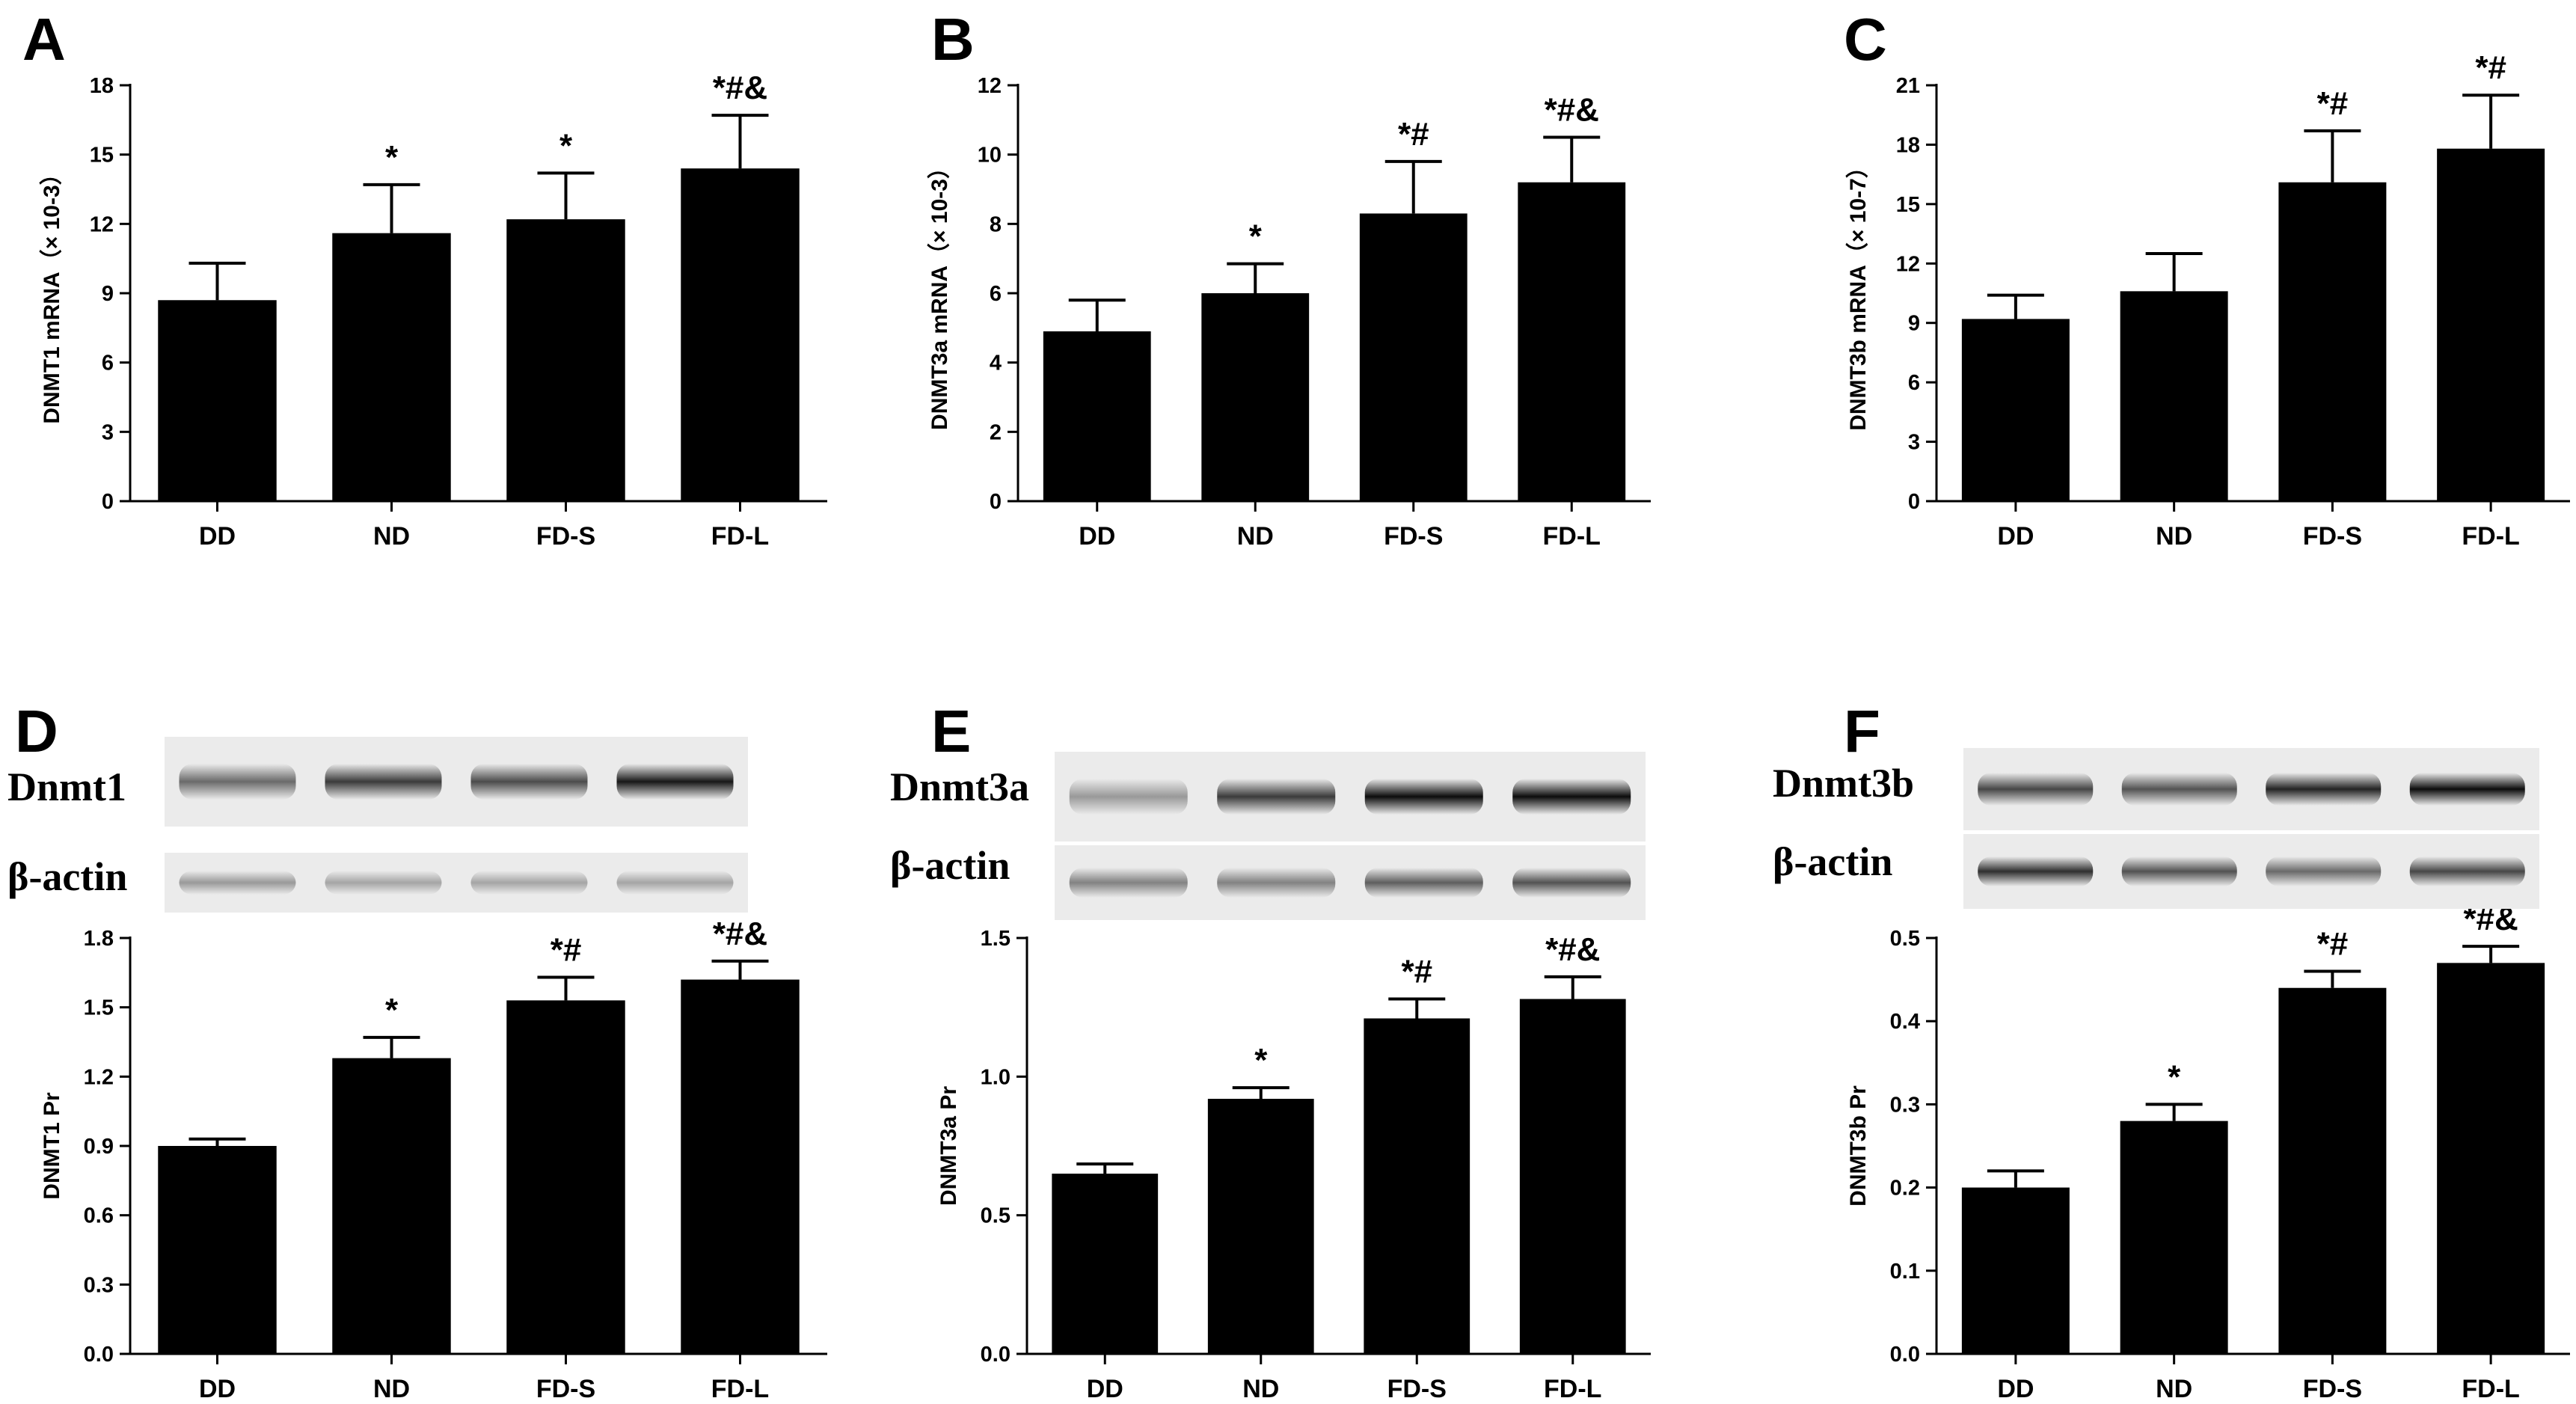 The height and width of the screenshot is (1404, 2576). Describe the element at coordinates (377, 825) in the screenshot. I see `western-blot: Dnmt1 β-actin` at that location.